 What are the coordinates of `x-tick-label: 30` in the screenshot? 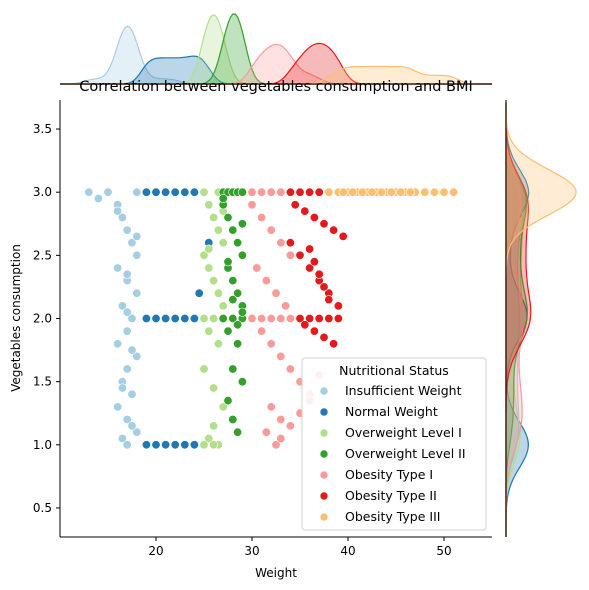 It's located at (251, 551).